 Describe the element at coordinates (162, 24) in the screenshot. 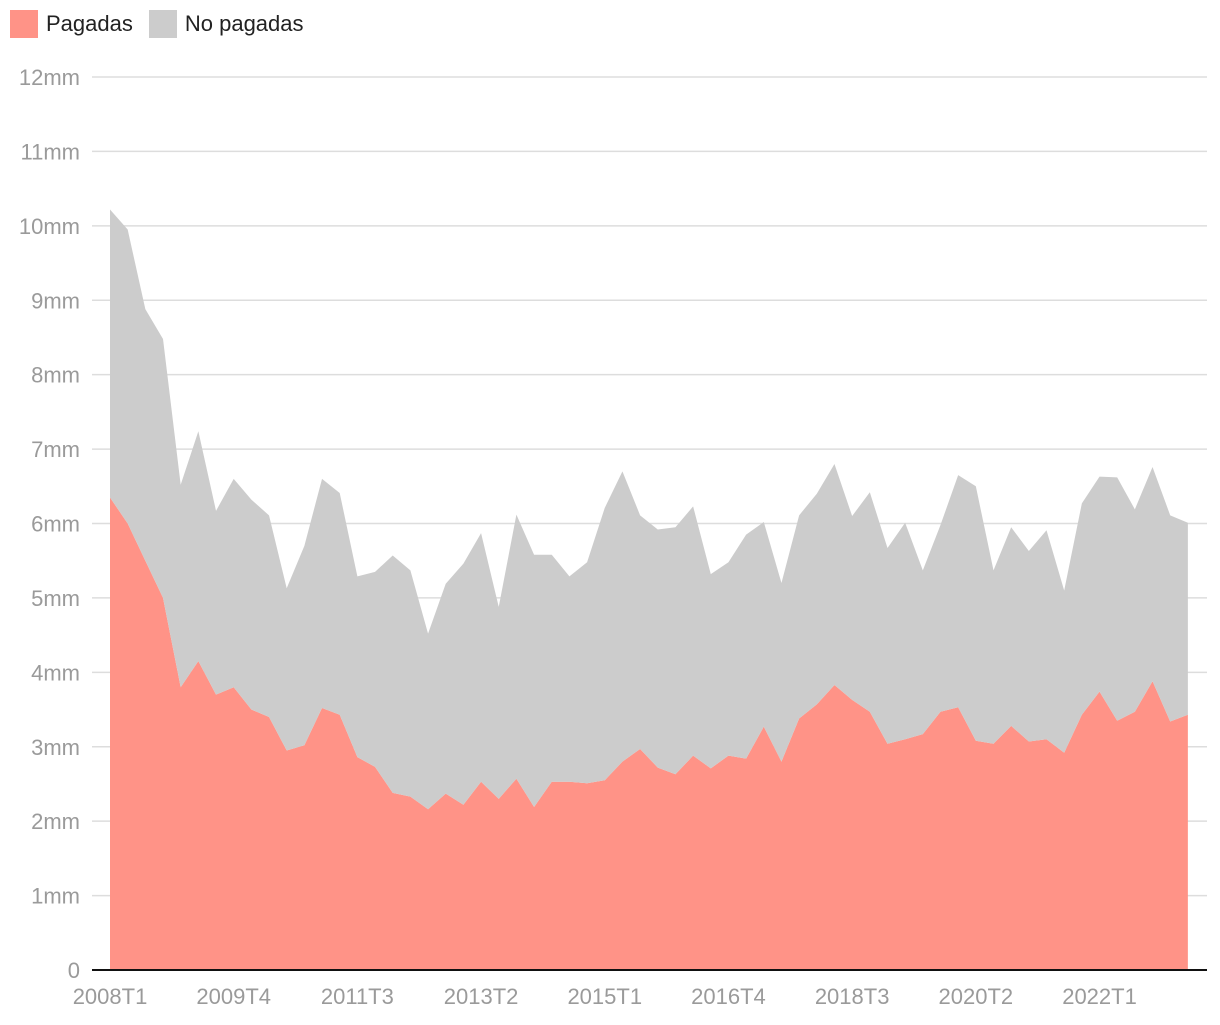

I see `legend-swatch-no-pagadas` at that location.